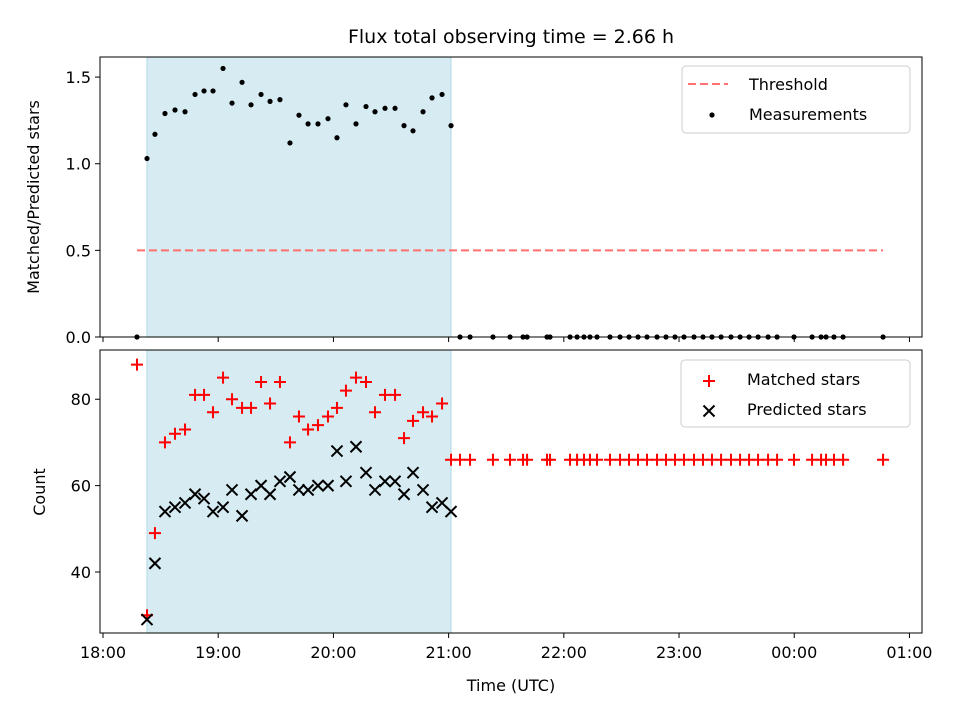 Image resolution: width=960 pixels, height=720 pixels. I want to click on y-tick-label: 60, so click(81, 486).